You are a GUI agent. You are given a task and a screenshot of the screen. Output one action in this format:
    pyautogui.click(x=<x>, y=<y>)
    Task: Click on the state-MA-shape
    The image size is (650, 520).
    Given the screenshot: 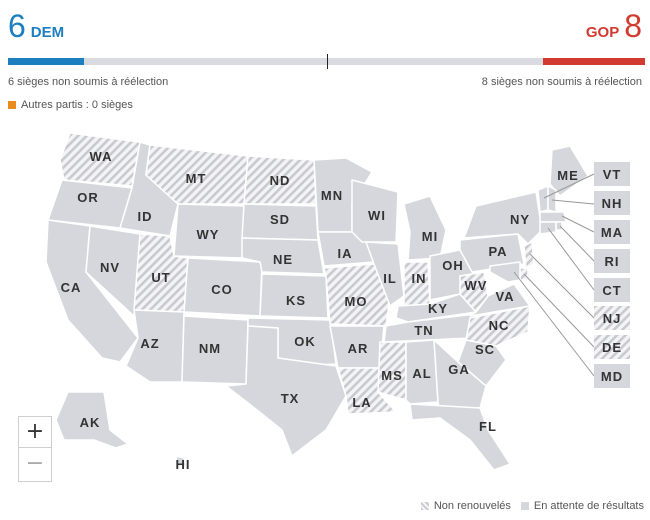 What is the action you would take?
    pyautogui.click(x=553, y=217)
    